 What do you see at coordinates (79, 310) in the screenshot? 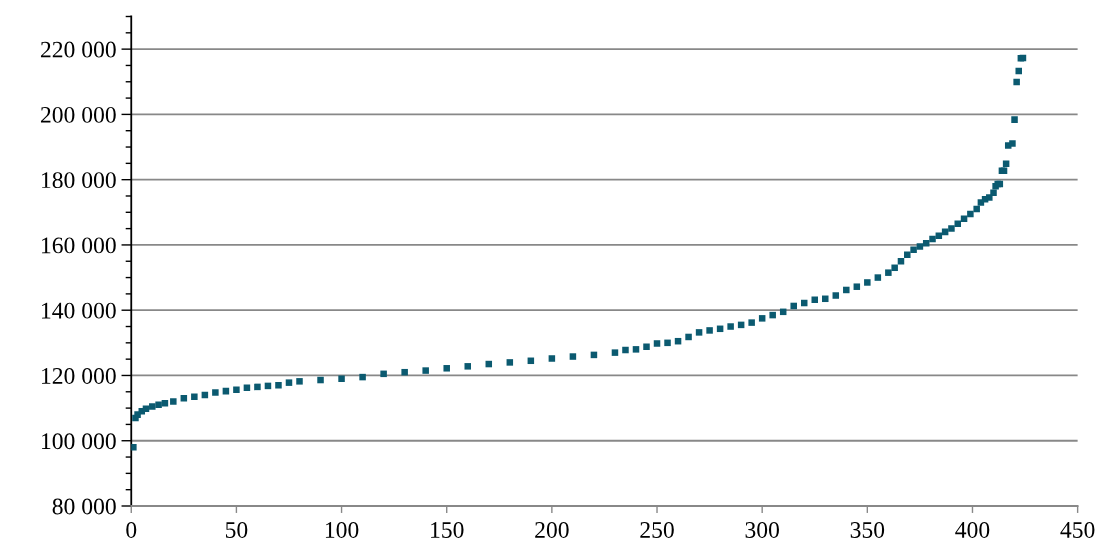
I see `y-tick-label: 140 000` at bounding box center [79, 310].